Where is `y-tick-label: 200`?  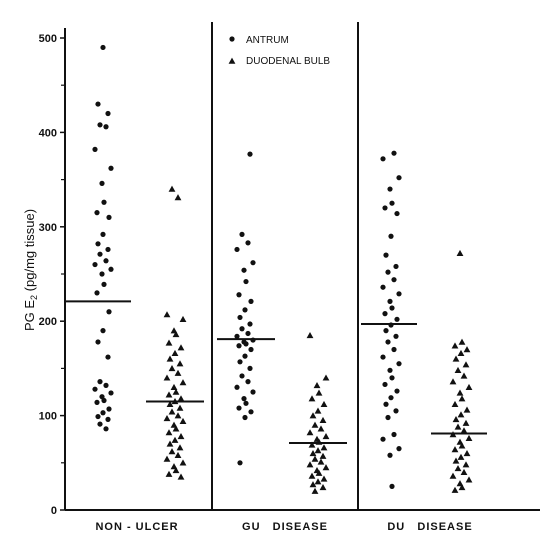 y-tick-label: 200 is located at coordinates (48, 322).